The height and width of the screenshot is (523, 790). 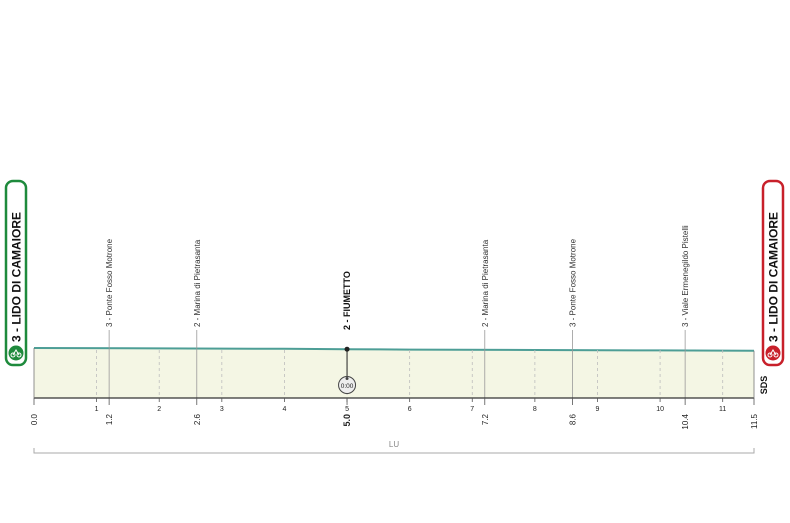 What do you see at coordinates (685, 421) in the screenshot?
I see `km-distance-label: 10.4` at bounding box center [685, 421].